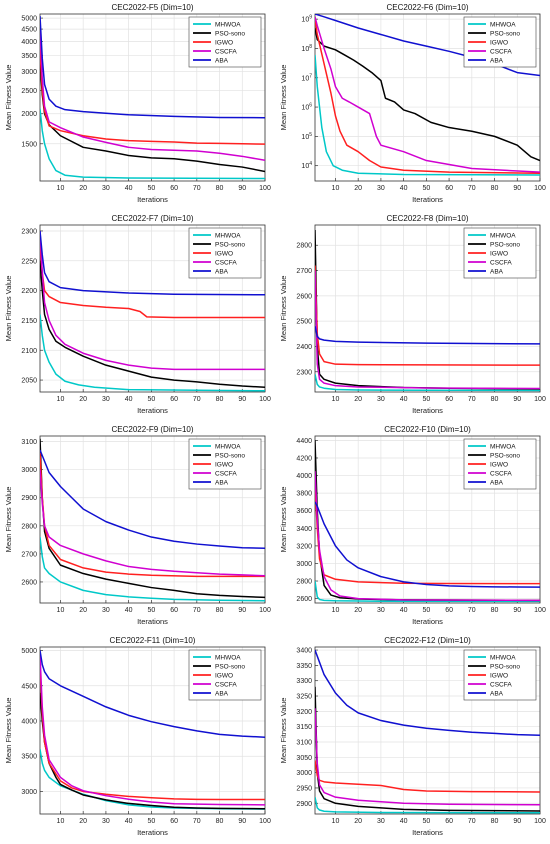 This screenshot has height=844, width=550. I want to click on y-tick-label: 3050, so click(304, 758).